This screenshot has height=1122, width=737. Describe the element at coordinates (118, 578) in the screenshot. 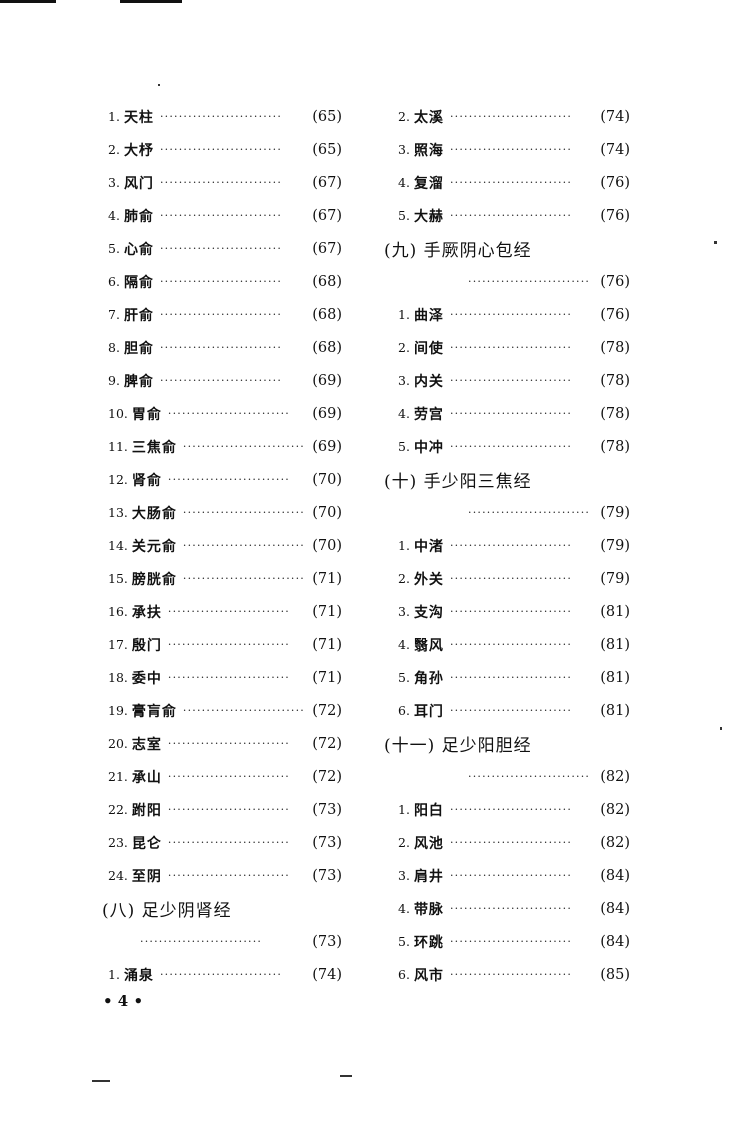

I see `entry-number: 15.` at that location.